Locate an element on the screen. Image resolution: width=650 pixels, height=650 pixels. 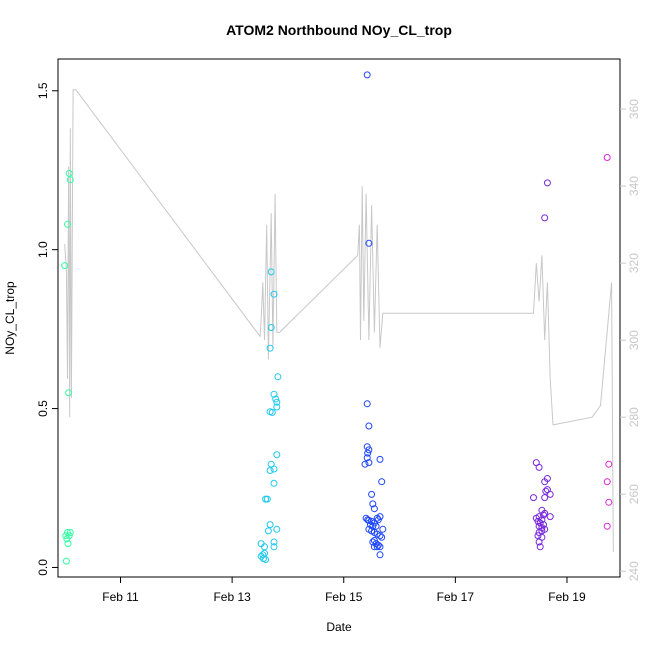
chart-title: ATOM2 Northbound NOy_CL_trop is located at coordinates (339, 30).